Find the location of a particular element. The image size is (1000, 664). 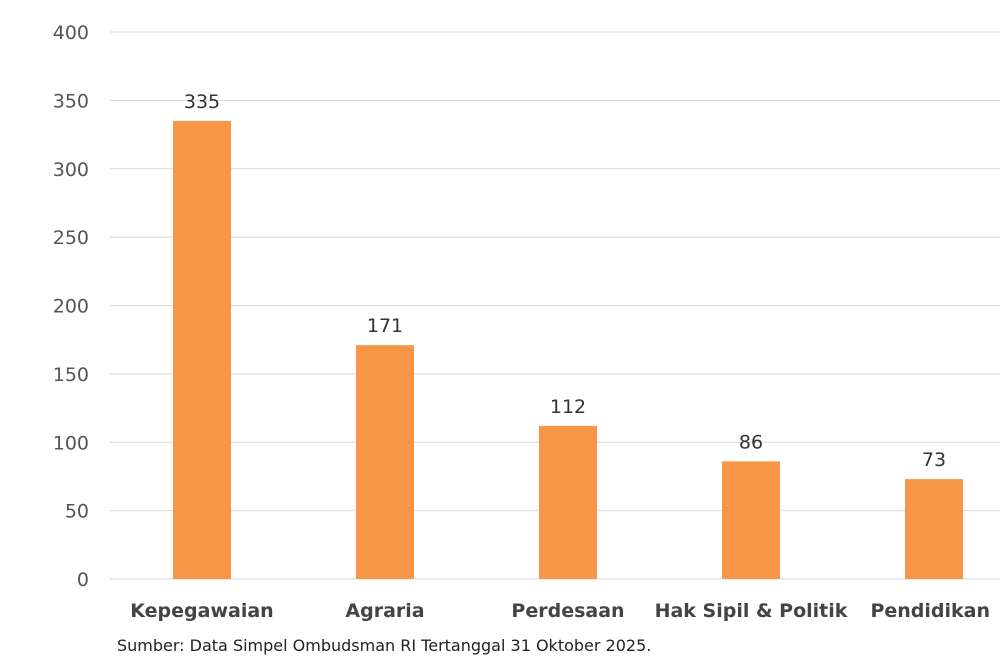

y-tick-label: 200 is located at coordinates (71, 307).